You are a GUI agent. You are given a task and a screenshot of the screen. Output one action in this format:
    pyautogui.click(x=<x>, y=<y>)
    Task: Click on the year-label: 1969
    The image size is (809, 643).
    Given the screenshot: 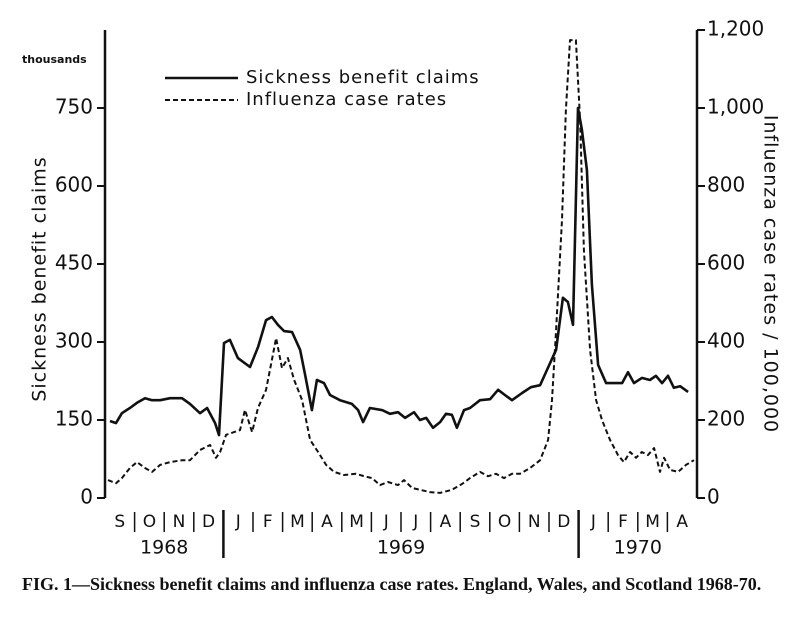 What is the action you would take?
    pyautogui.click(x=401, y=548)
    